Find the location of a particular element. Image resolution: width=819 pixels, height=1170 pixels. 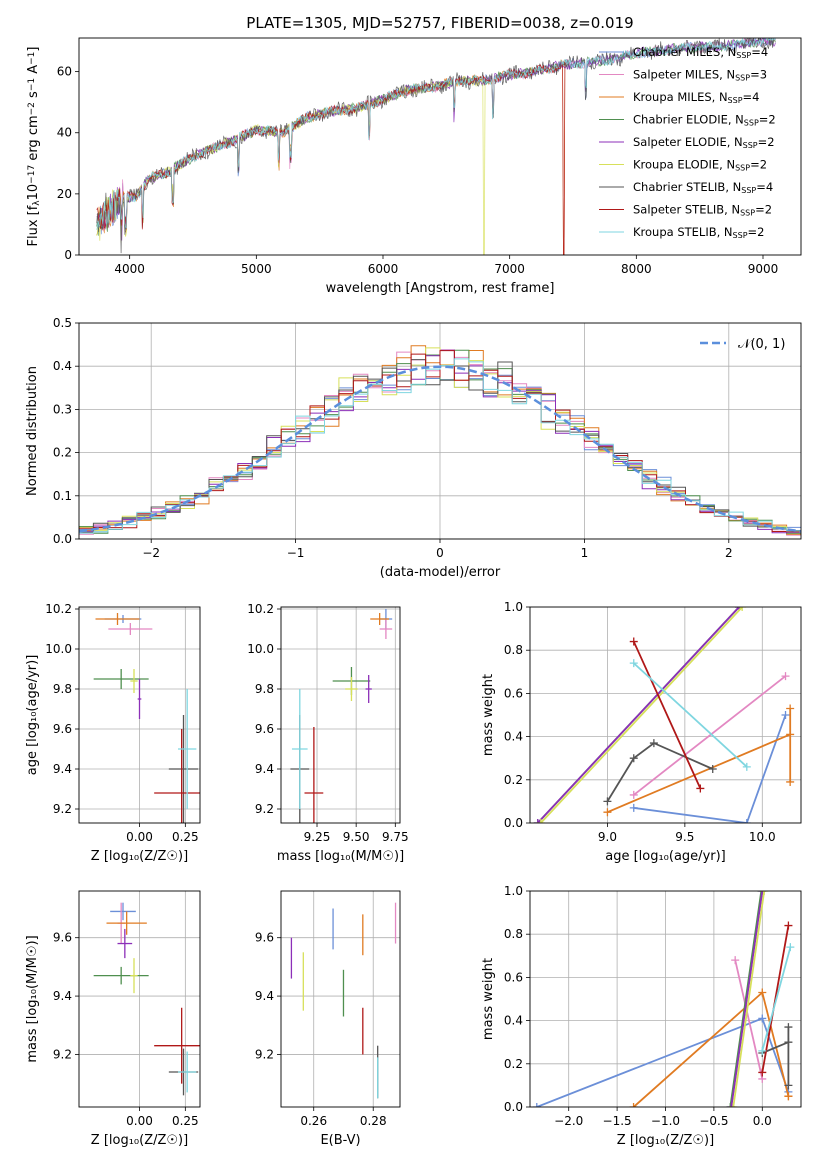

mass-vs-EBV-frame is located at coordinates (340, 999).